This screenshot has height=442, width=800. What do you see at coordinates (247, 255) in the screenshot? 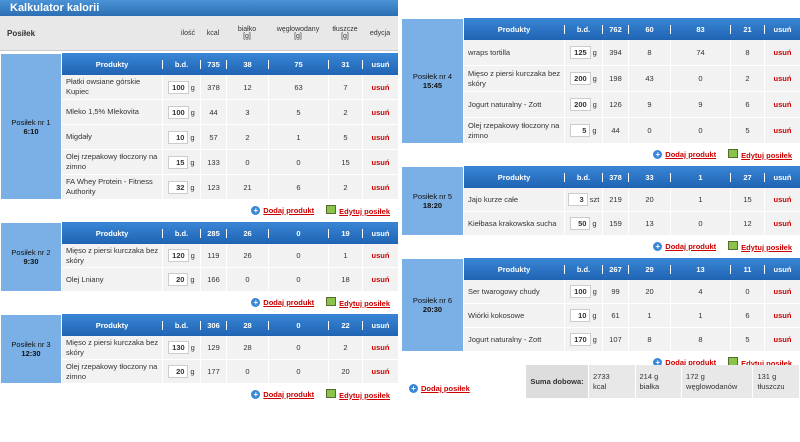
I see `product-p: 26` at bounding box center [247, 255].